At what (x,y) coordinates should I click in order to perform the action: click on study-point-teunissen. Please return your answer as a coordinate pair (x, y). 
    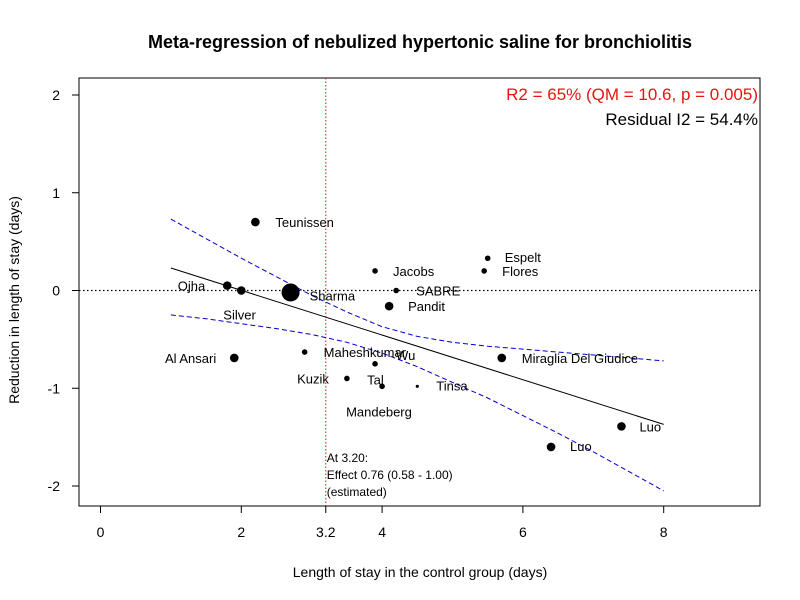
    Looking at the image, I should click on (255, 222).